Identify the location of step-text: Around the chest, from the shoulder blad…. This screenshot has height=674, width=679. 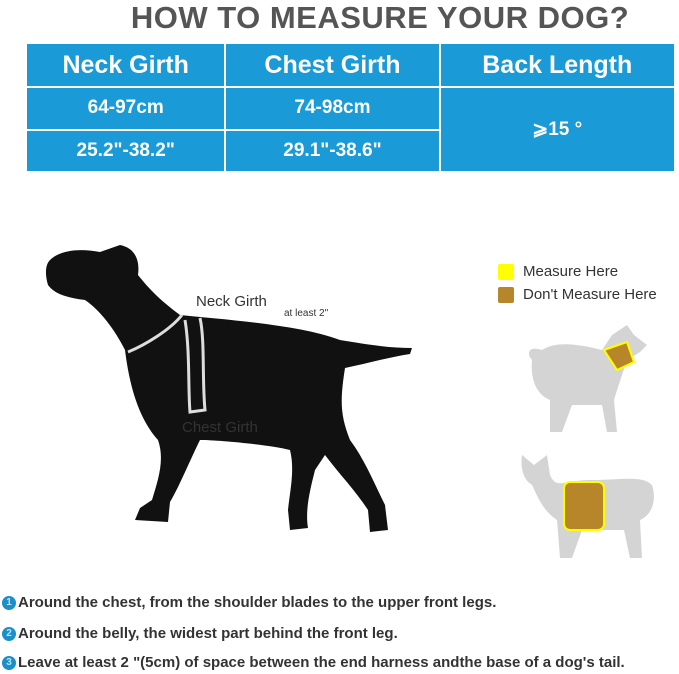
(257, 602).